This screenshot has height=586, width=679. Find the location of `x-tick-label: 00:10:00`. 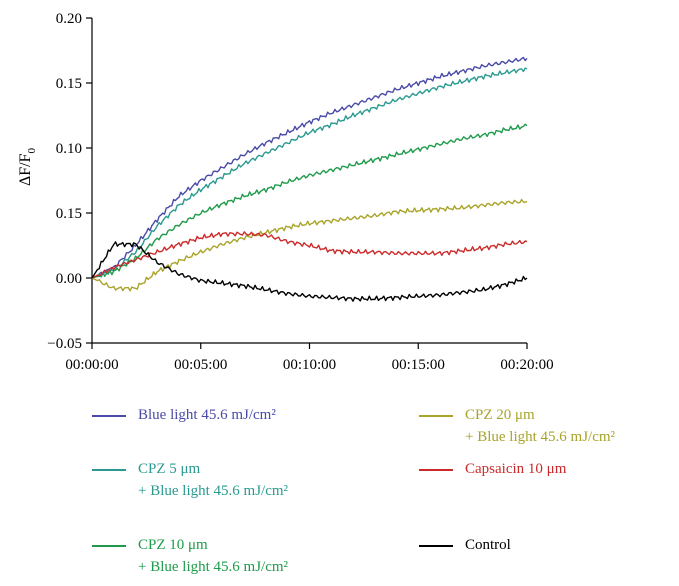

x-tick-label: 00:10:00 is located at coordinates (309, 365).